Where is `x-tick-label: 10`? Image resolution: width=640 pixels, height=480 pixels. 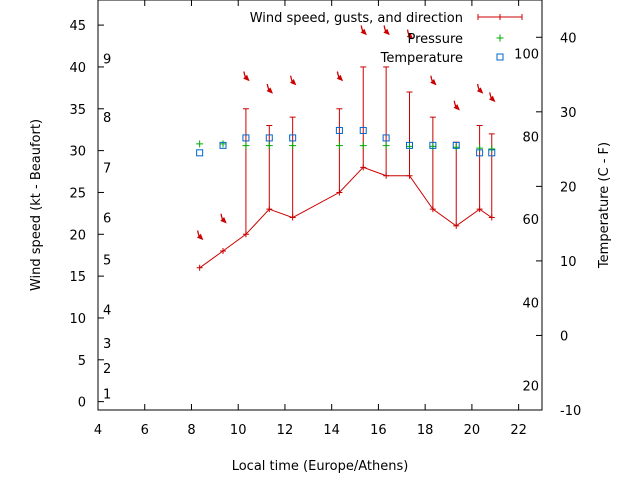 x-tick-label: 10 is located at coordinates (238, 430).